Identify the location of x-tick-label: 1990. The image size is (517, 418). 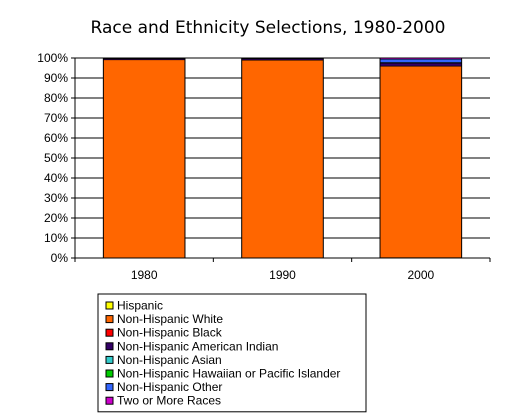
(282, 275).